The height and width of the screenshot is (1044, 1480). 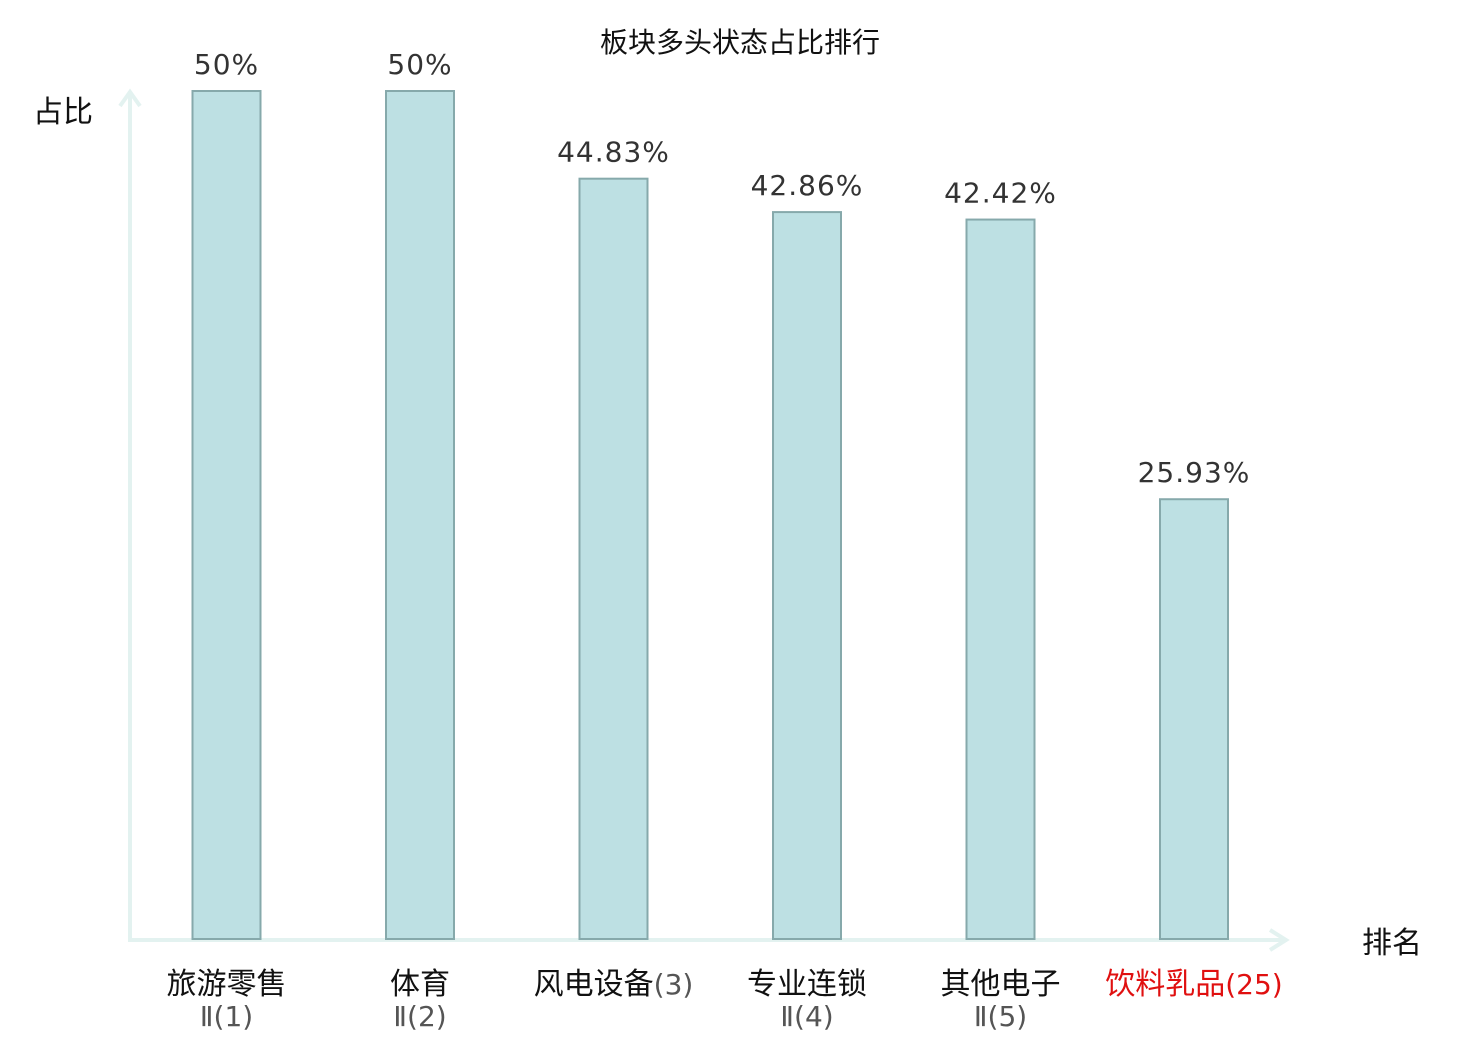 I want to click on x-tick-label-5: 其他电子, so click(x=1001, y=984).